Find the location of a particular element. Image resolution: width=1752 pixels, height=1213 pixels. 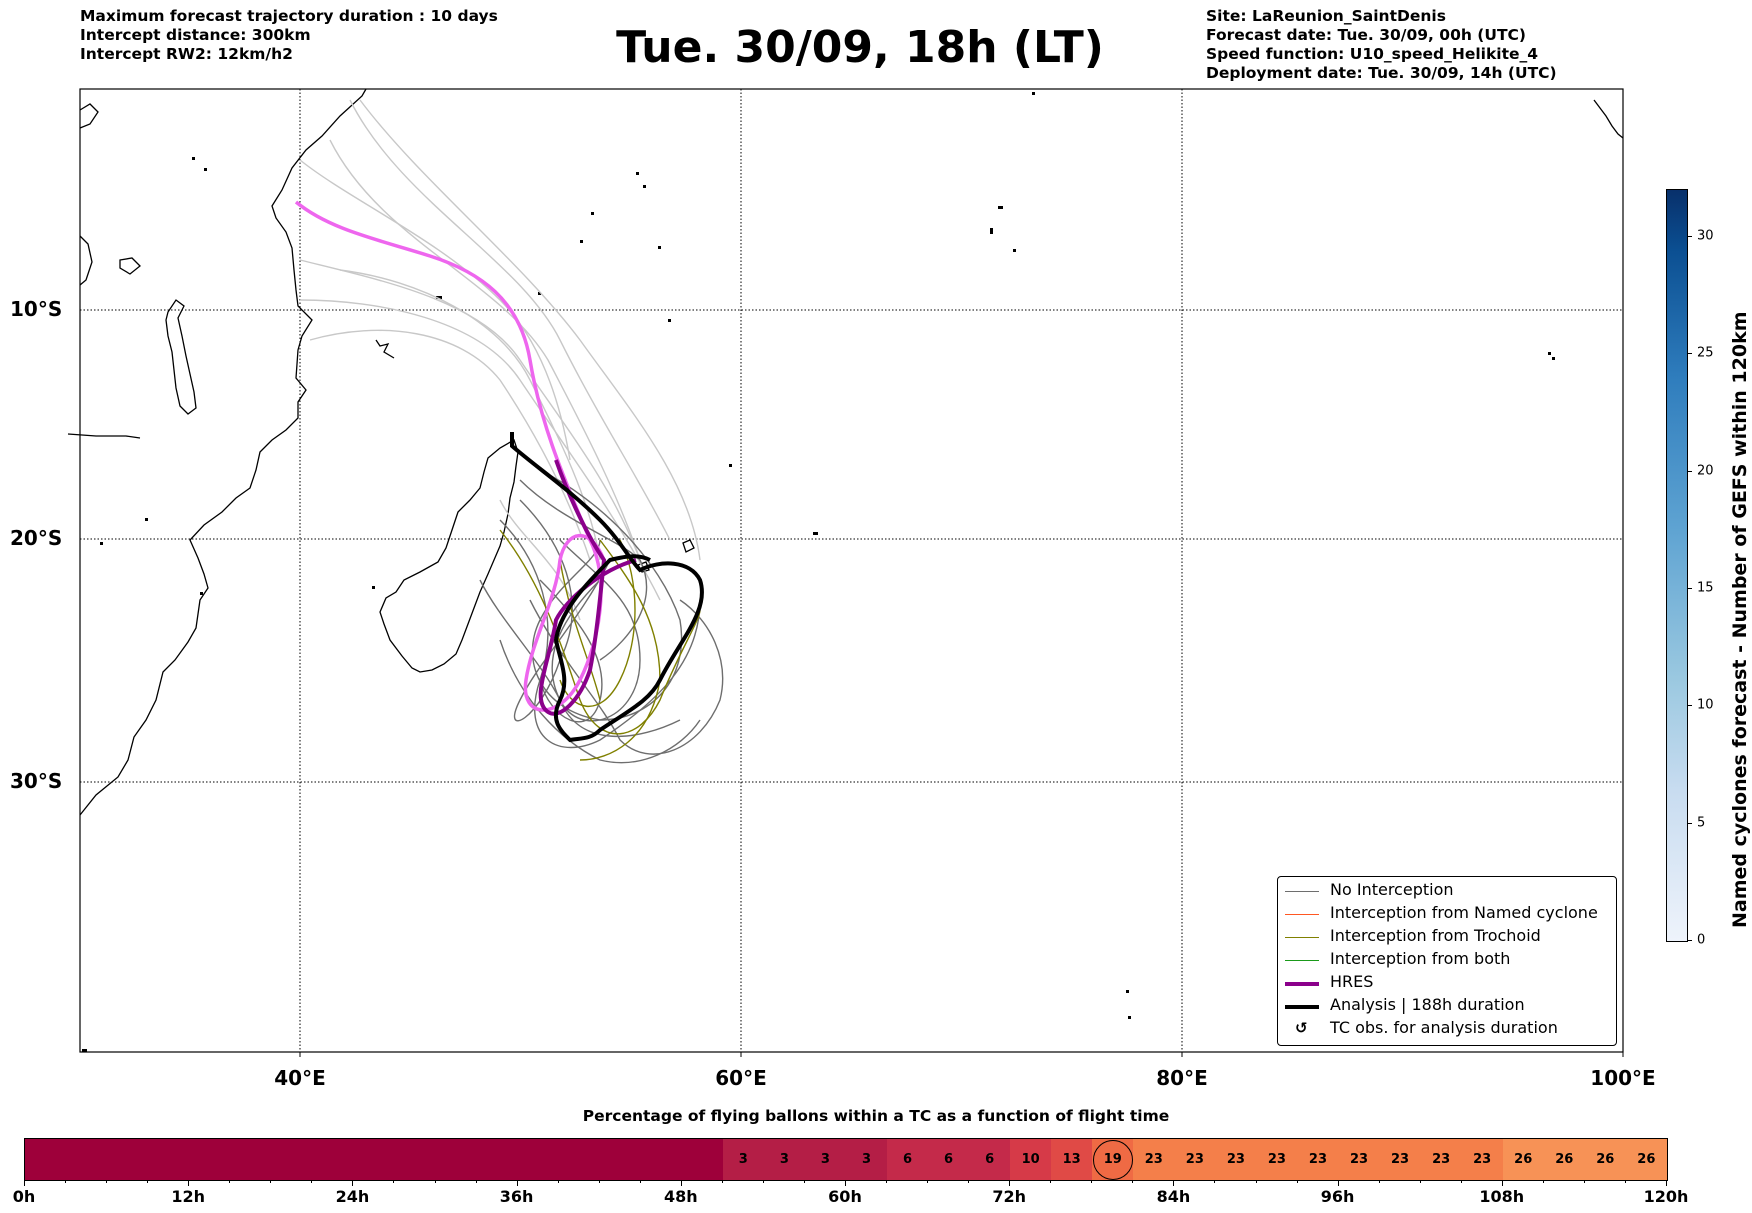

africa-coastline is located at coordinates (223, 452).